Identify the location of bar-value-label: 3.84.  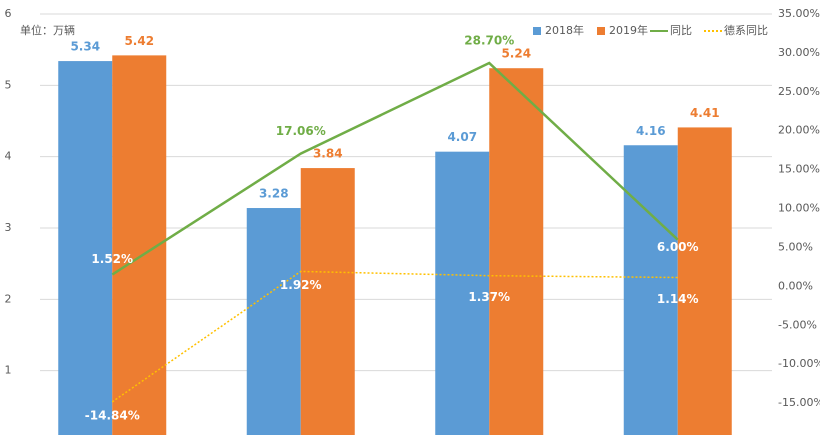
(328, 154).